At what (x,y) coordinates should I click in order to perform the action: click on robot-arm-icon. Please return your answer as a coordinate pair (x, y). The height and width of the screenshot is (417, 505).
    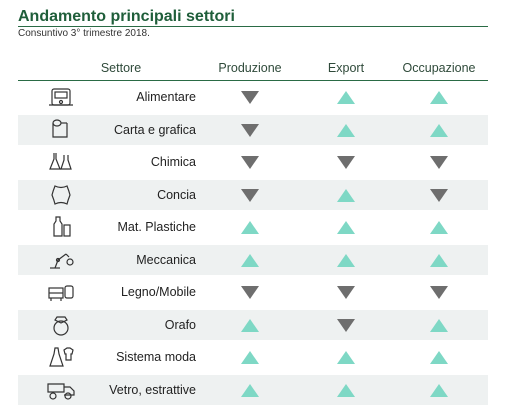
    Looking at the image, I should click on (61, 260).